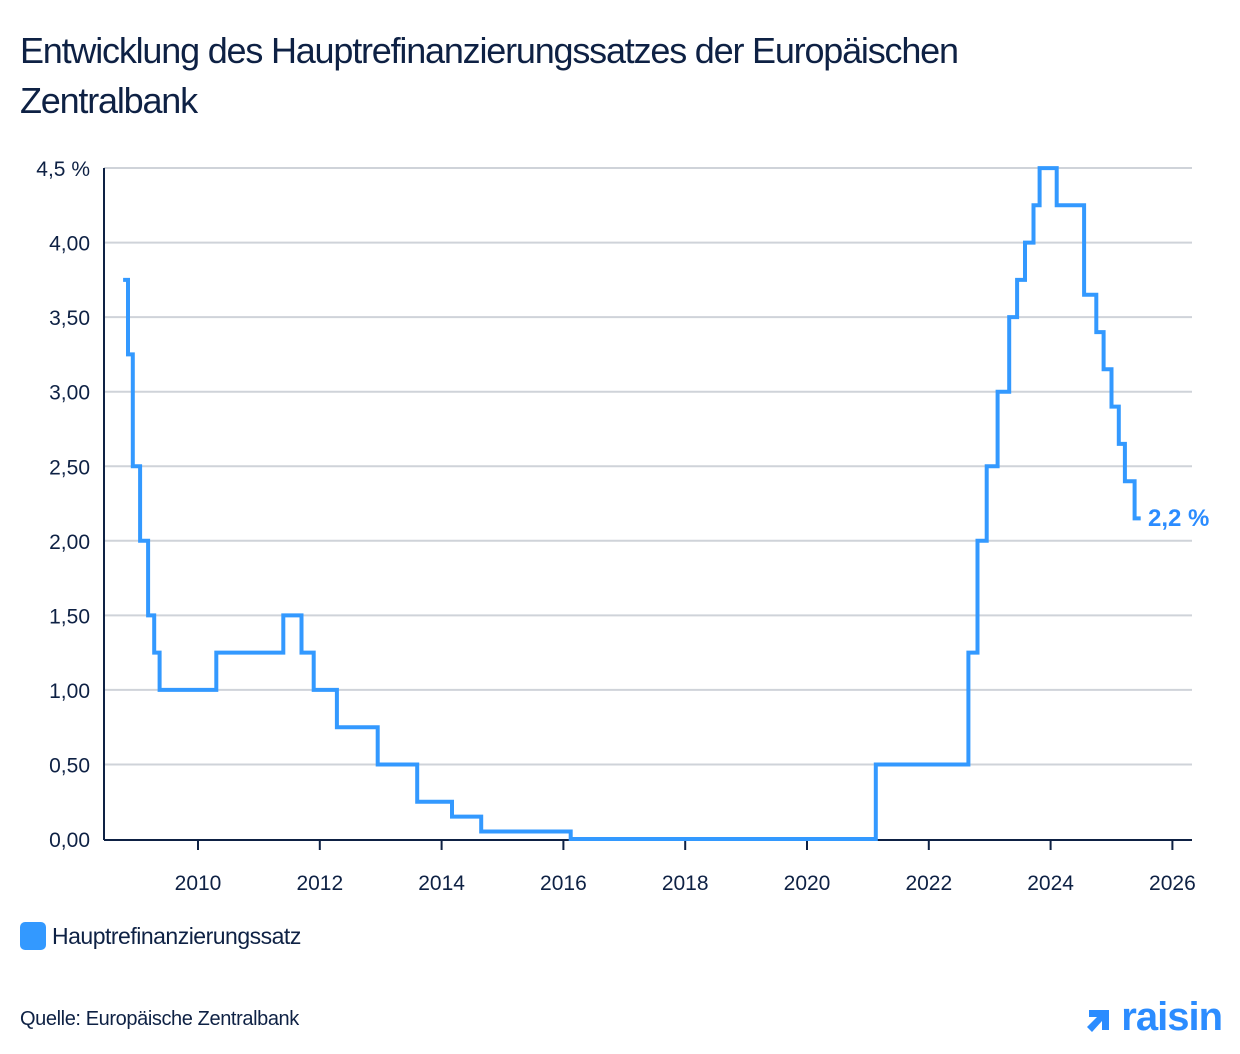  I want to click on end-value-label: 2,2 %, so click(1178, 518).